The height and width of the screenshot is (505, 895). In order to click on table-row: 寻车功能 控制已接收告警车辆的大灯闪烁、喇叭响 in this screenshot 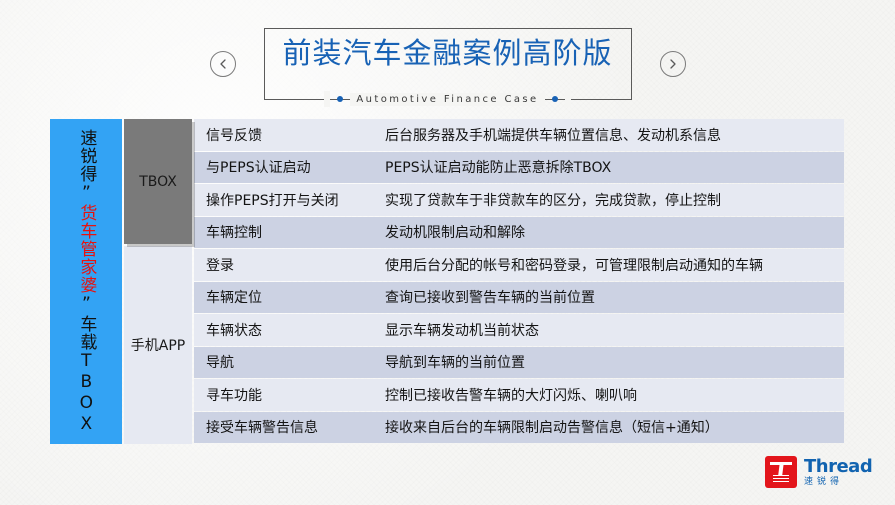, I will do `click(519, 395)`.